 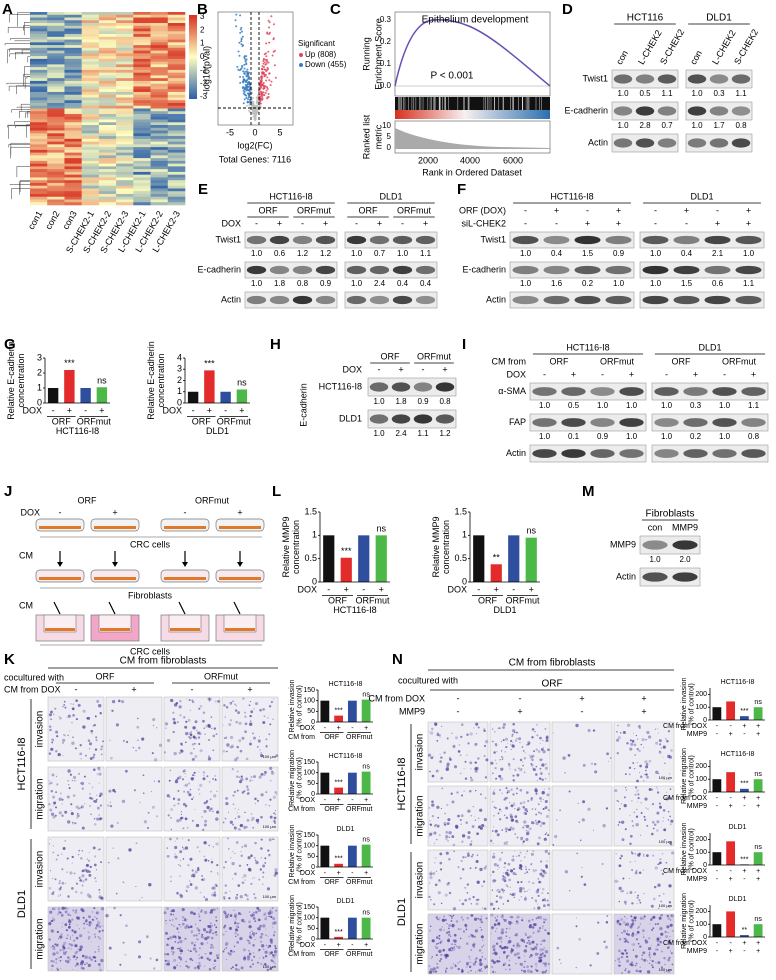 What do you see at coordinates (516, 374) in the screenshot?
I see `row-label: DOX` at bounding box center [516, 374].